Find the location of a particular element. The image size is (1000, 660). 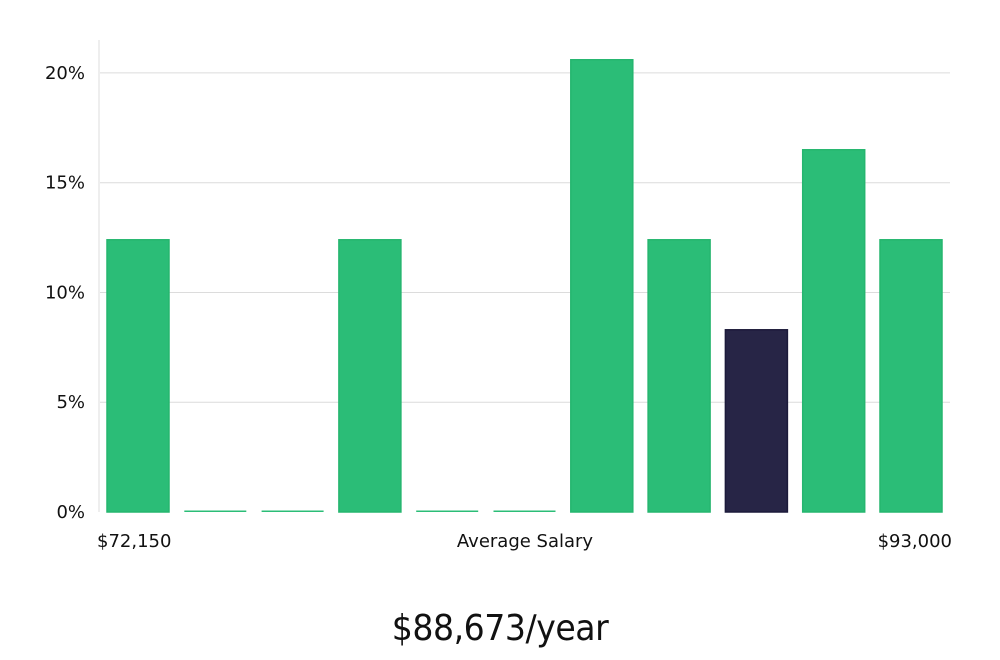

y-tick-label: 15% is located at coordinates (65, 183).